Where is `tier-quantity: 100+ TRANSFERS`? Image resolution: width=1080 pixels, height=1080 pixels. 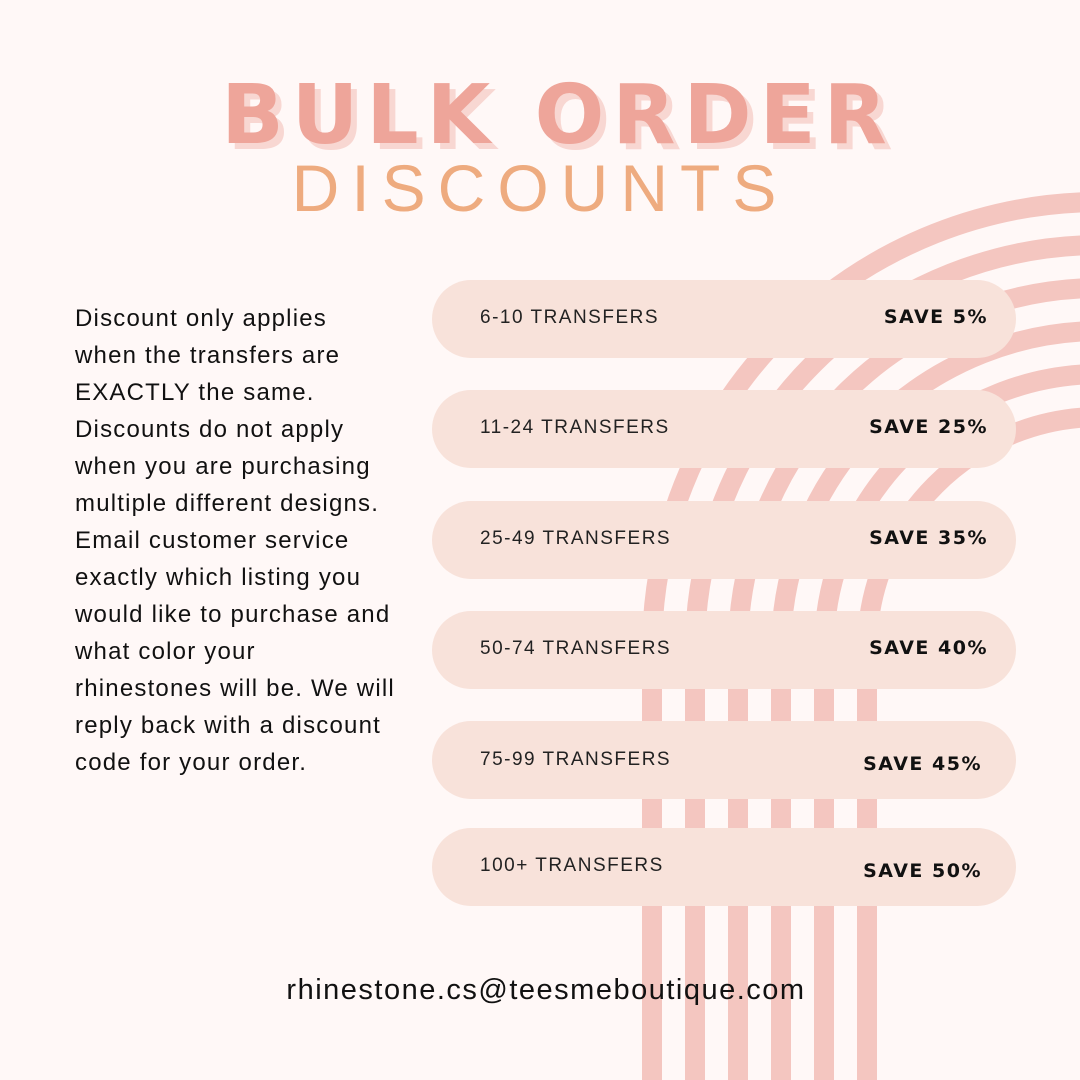 tier-quantity: 100+ TRANSFERS is located at coordinates (572, 865).